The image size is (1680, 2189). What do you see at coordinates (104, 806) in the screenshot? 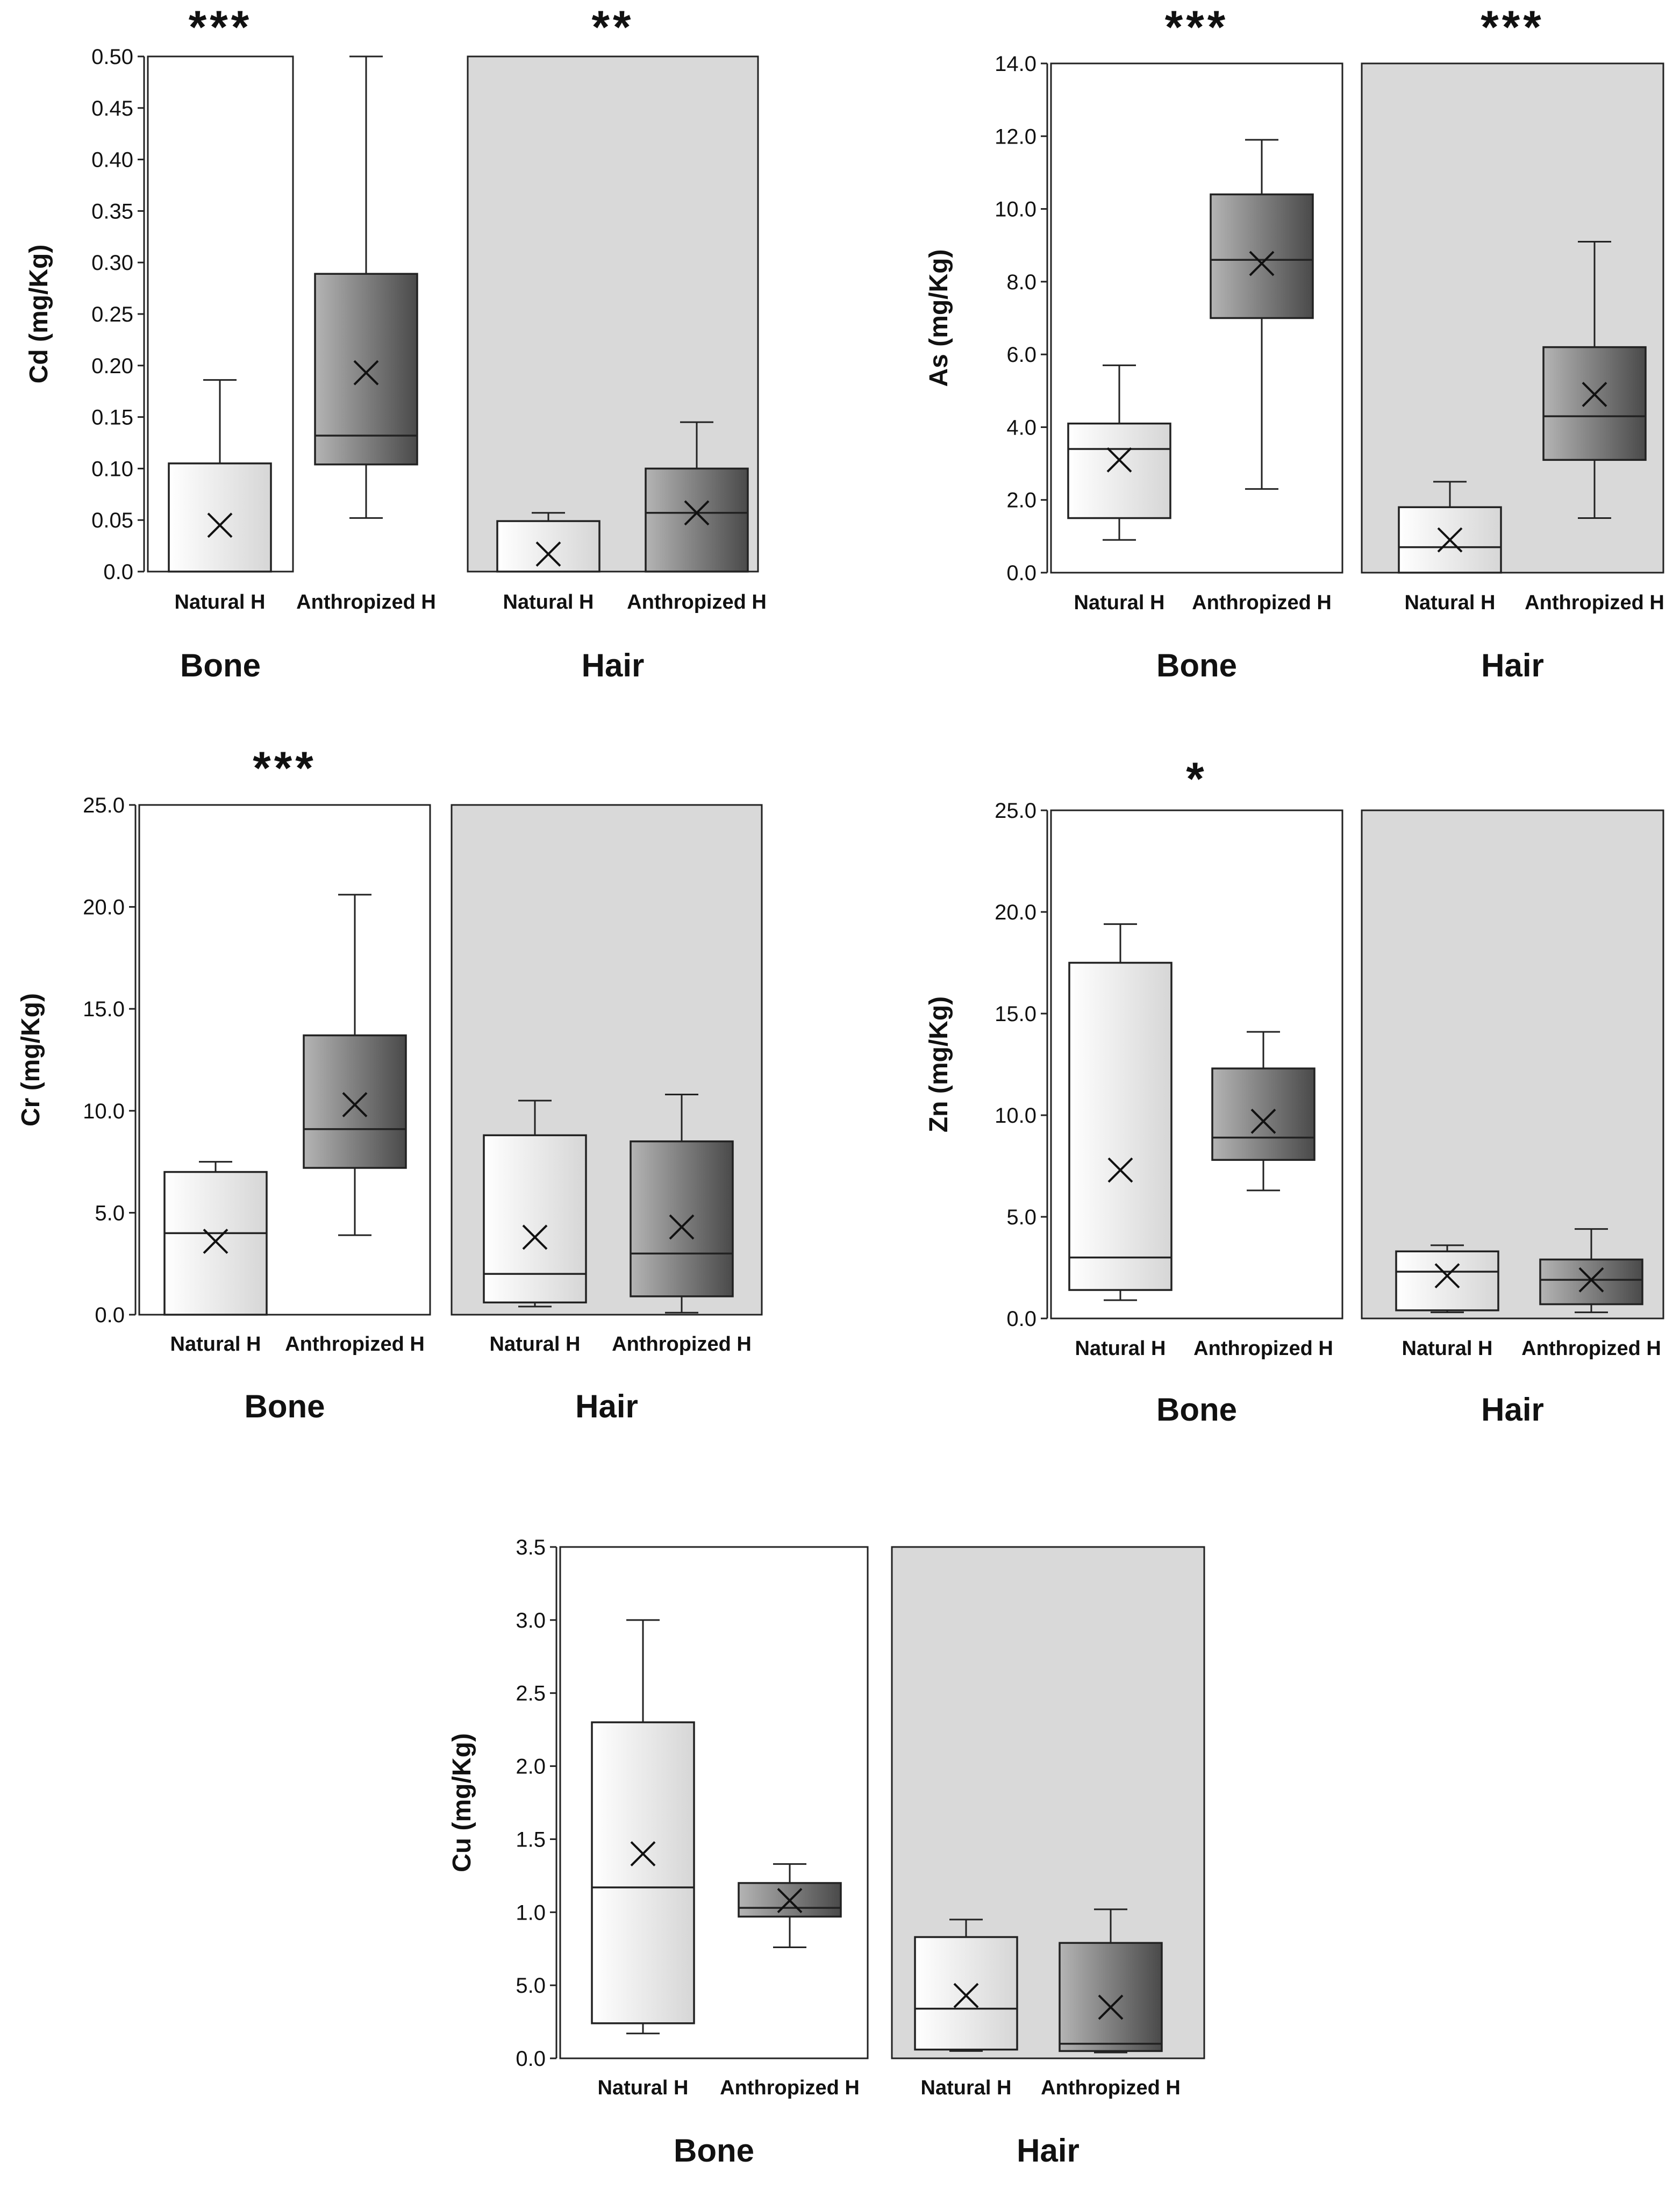
I see `cr-y-tick-label: 25.0` at bounding box center [104, 806].